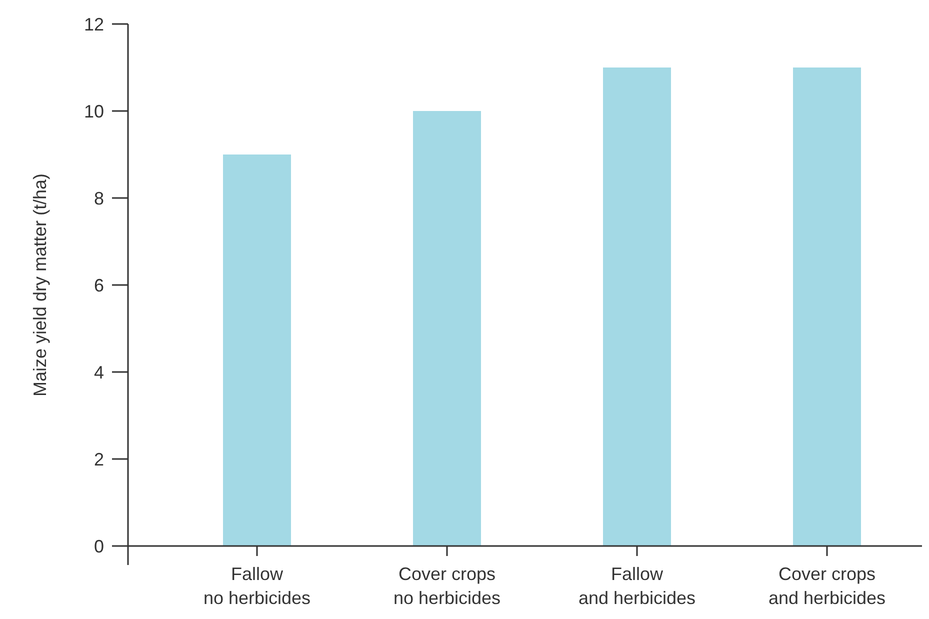 The height and width of the screenshot is (619, 929). Describe the element at coordinates (94, 111) in the screenshot. I see `y-tick-label: 10` at that location.